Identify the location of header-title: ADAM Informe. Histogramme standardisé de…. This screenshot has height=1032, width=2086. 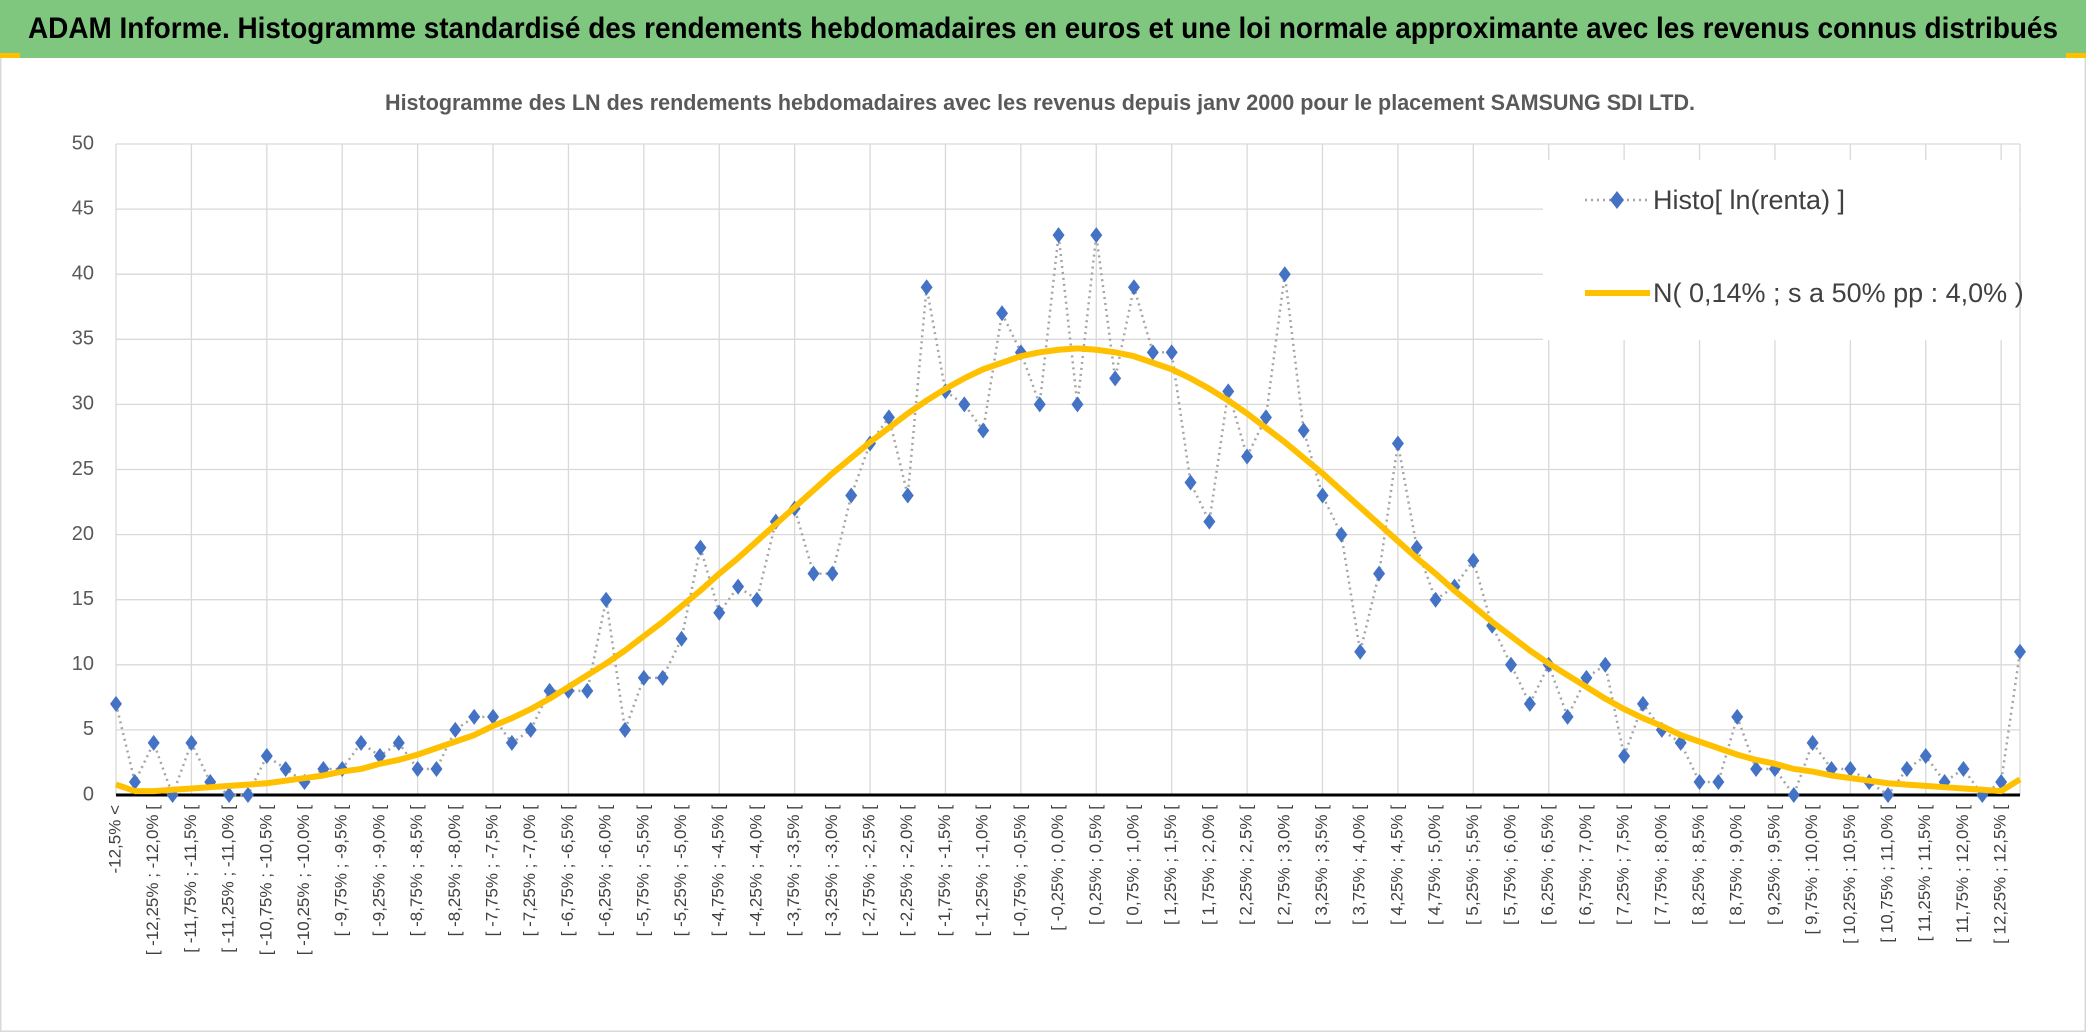
(1043, 28).